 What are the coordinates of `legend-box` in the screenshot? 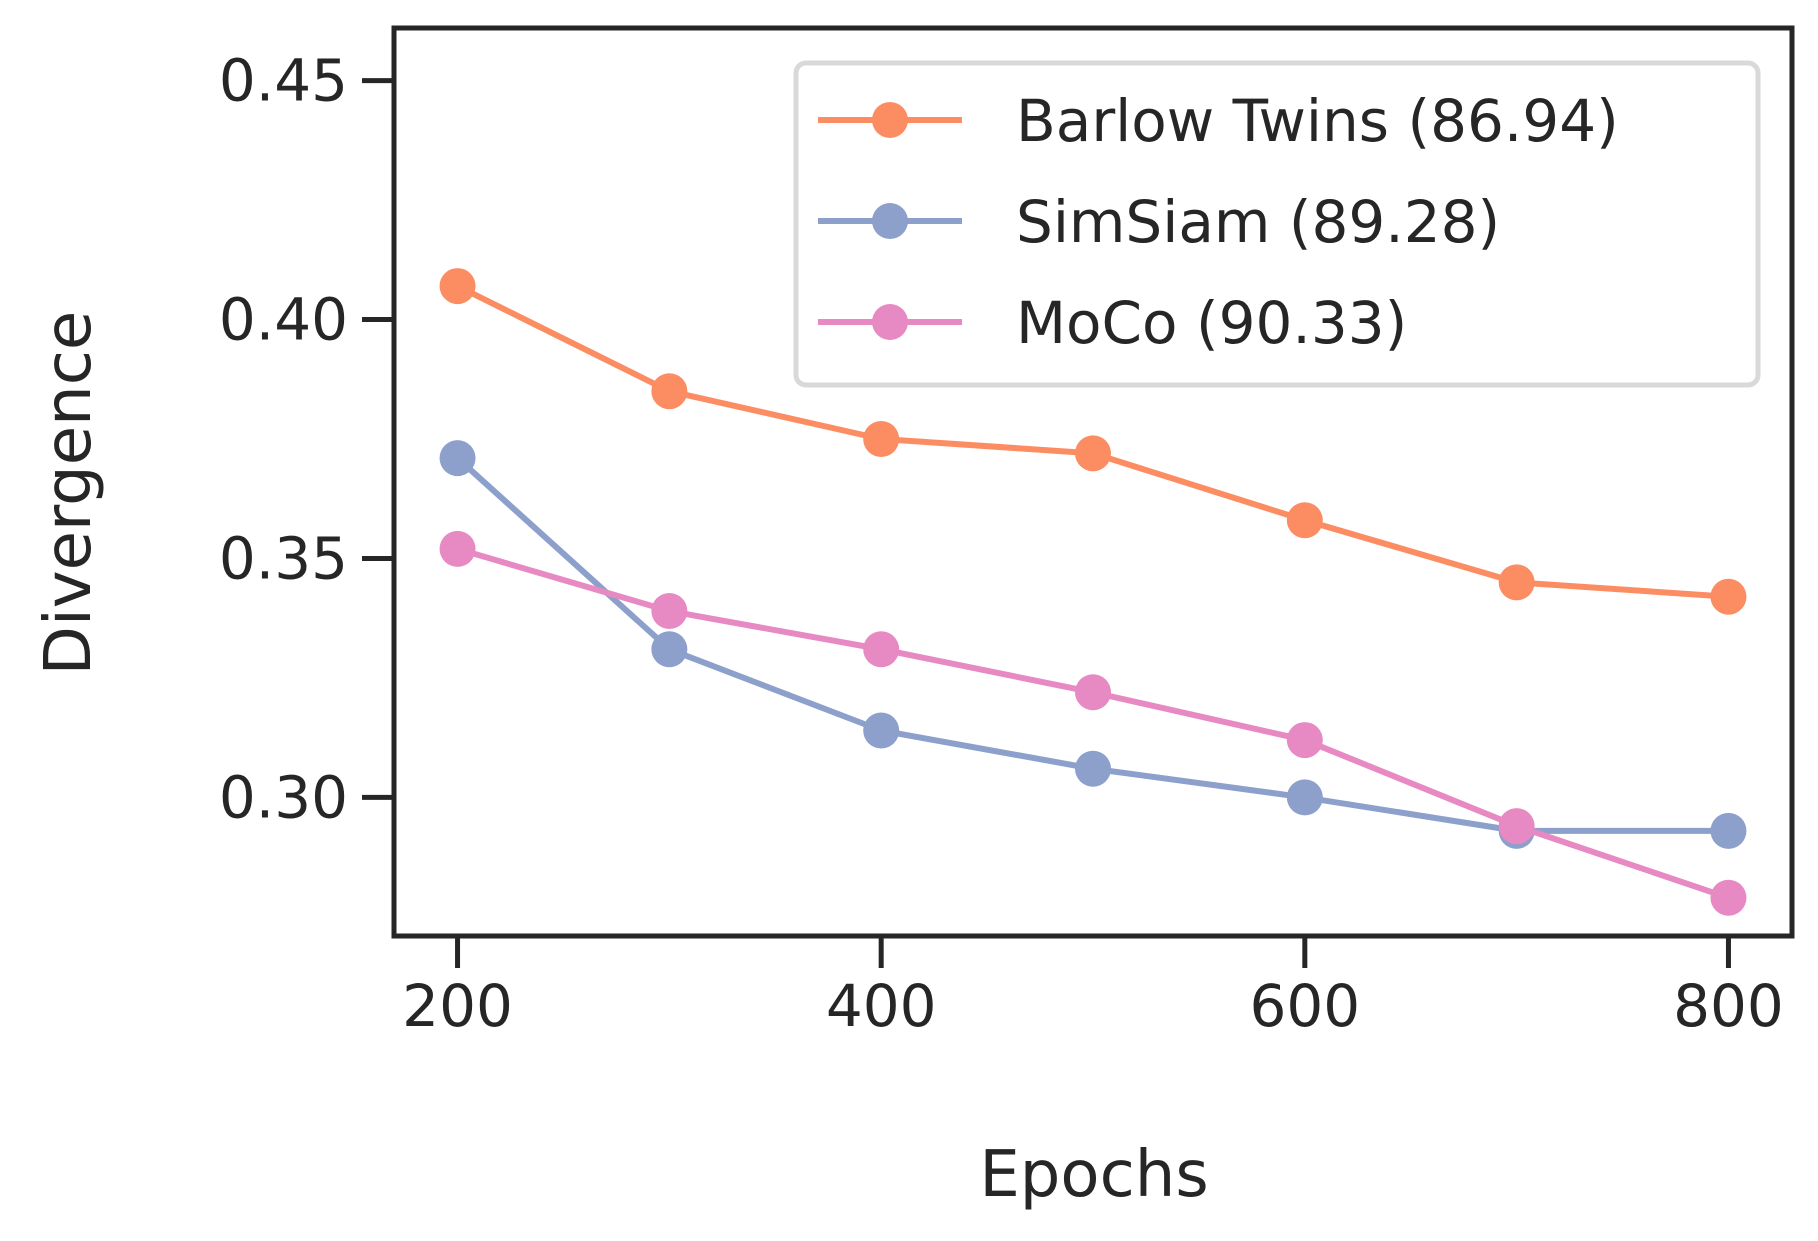 It's located at (1277, 224).